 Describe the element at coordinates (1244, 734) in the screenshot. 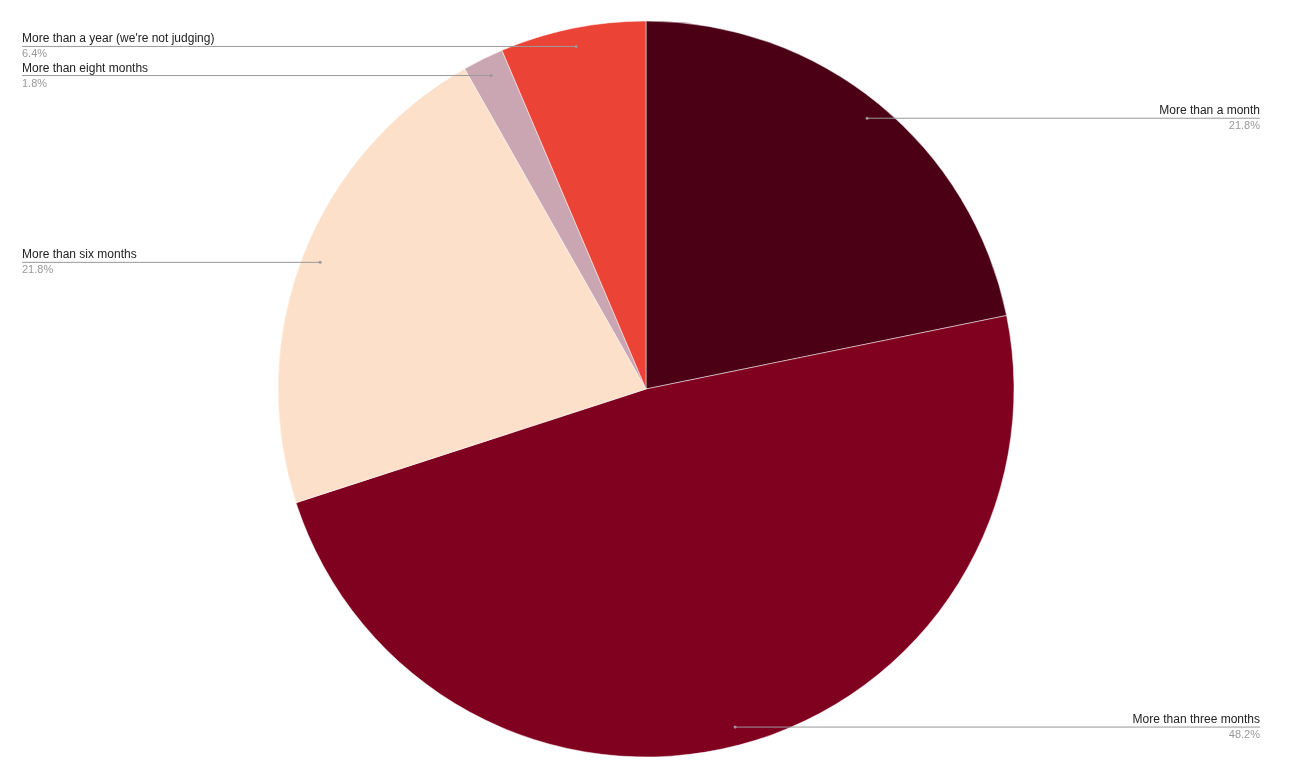

I see `data-label: 48.2%` at that location.